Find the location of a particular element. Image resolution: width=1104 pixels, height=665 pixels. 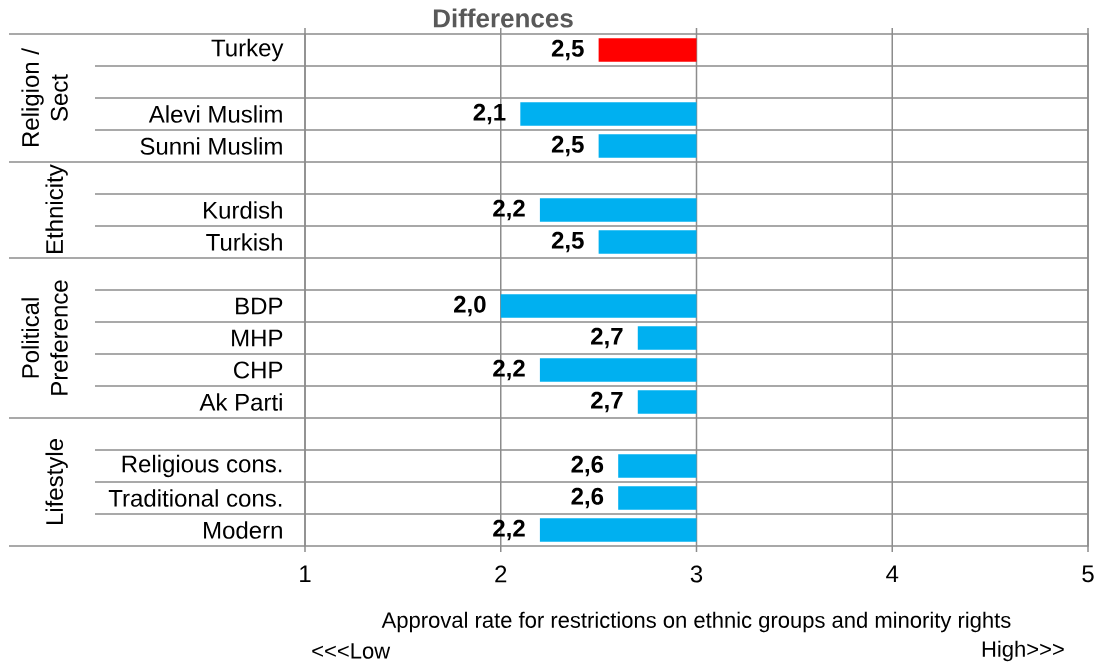

y-tick-label: Traditional cons. is located at coordinates (195, 498).